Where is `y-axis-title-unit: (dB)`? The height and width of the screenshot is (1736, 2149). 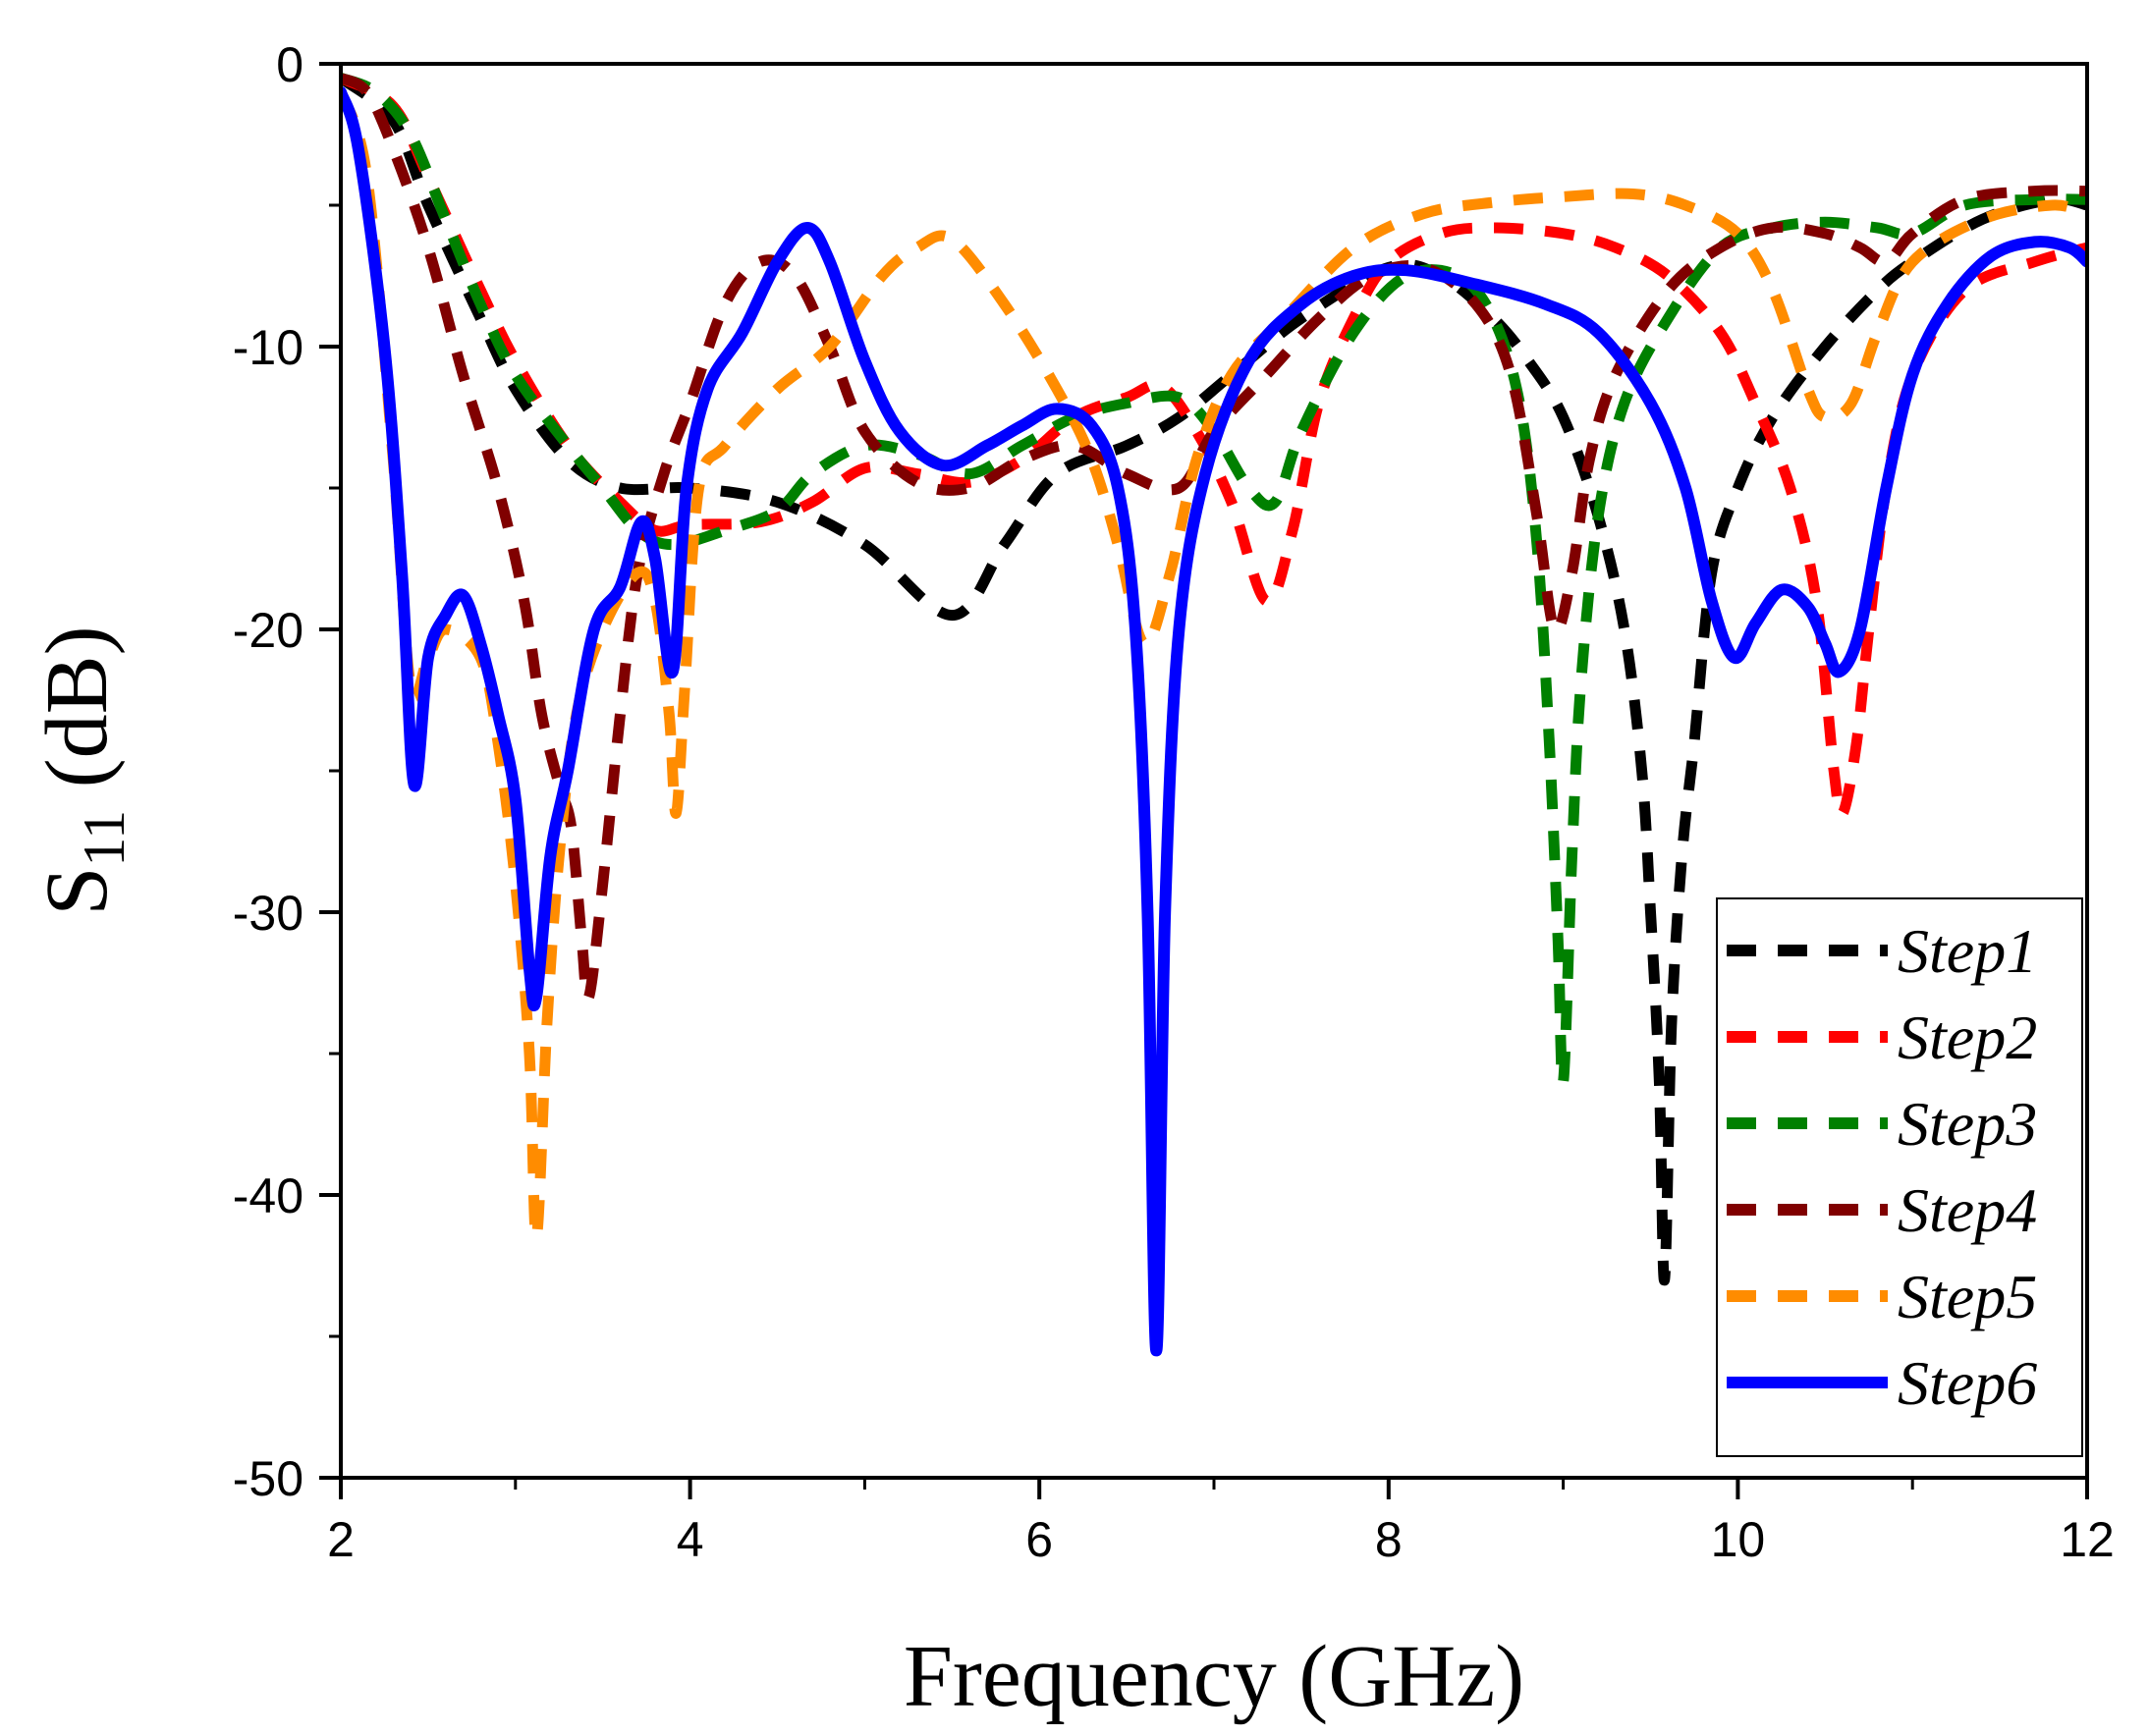
y-axis-title-unit: (dB) is located at coordinates (77, 717).